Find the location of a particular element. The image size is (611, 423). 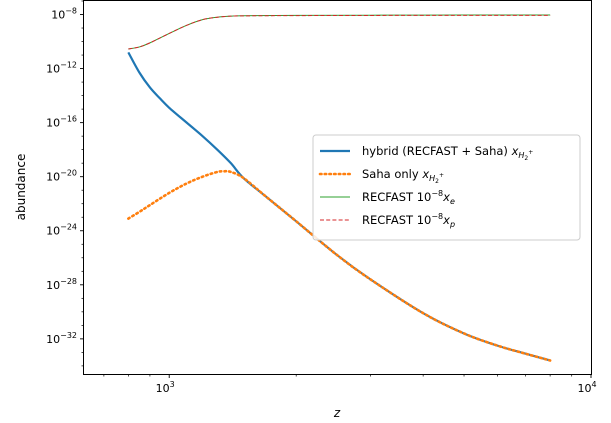

y-axis: 10−8 10−12 10−16 10−20 10−24 10−28 10−32 is located at coordinates (65, 183).